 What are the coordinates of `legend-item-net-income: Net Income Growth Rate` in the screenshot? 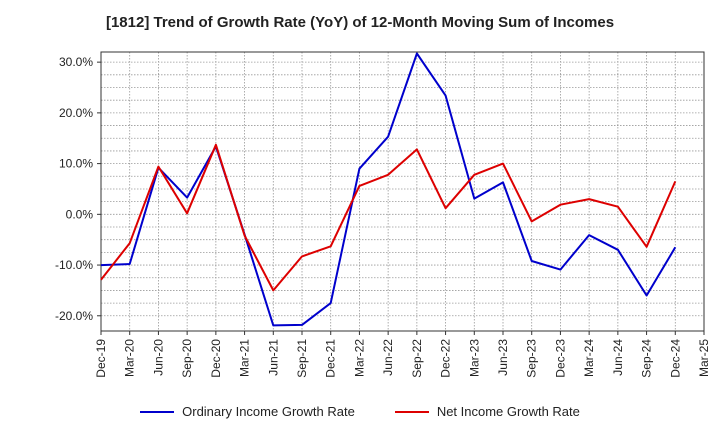 It's located at (487, 411).